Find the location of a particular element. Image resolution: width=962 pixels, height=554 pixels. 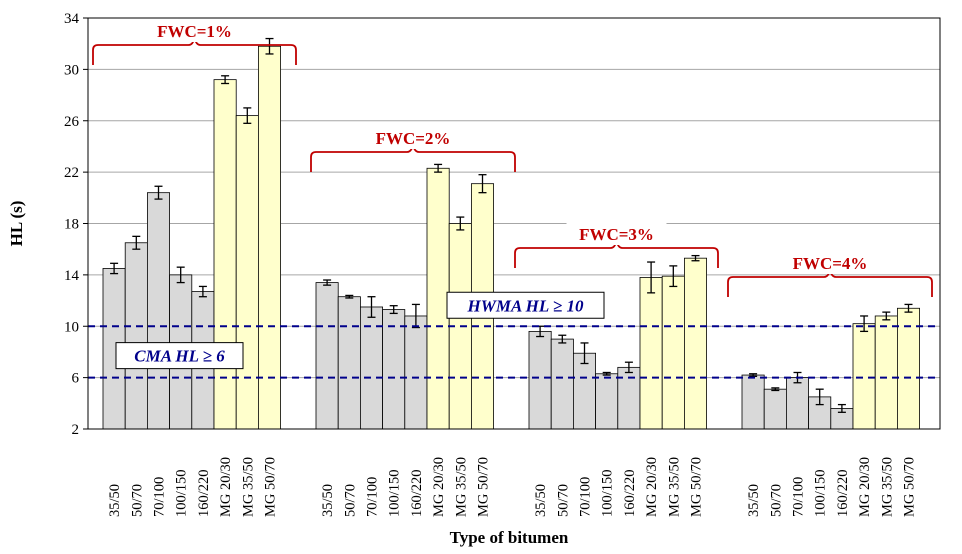

reference-label: HWMA HL ≥ 10 is located at coordinates (525, 305).